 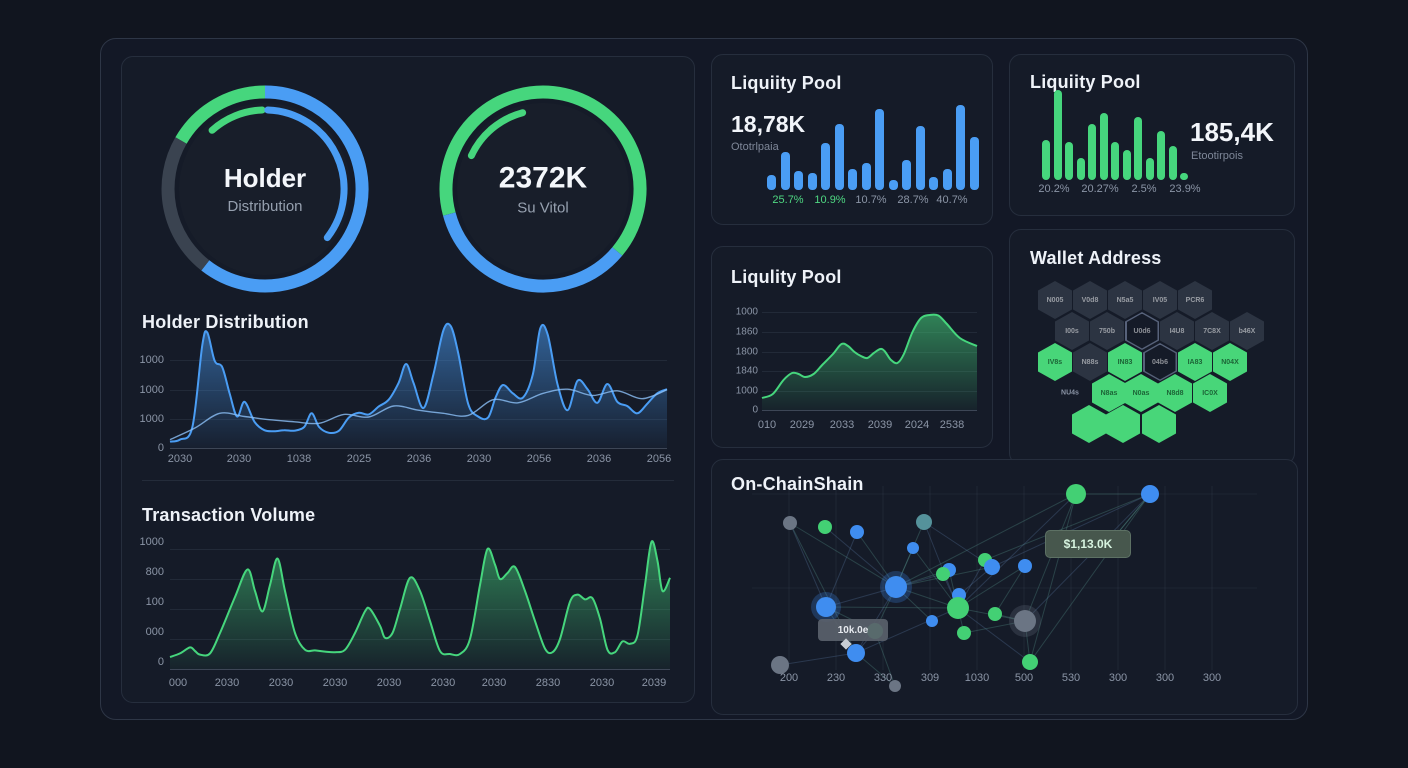 What do you see at coordinates (1107, 331) in the screenshot?
I see `wallet-hex: 750b` at bounding box center [1107, 331].